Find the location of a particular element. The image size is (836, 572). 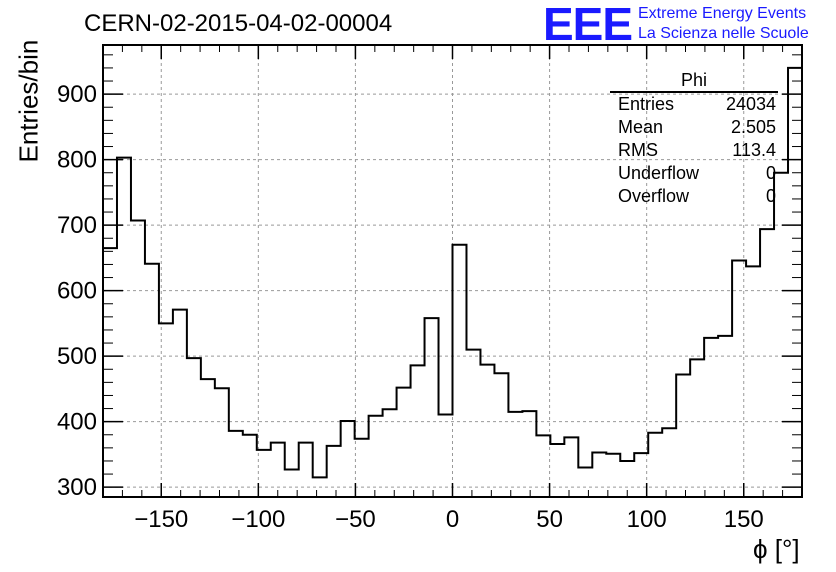

eee-logo: EEE is located at coordinates (588, 25).